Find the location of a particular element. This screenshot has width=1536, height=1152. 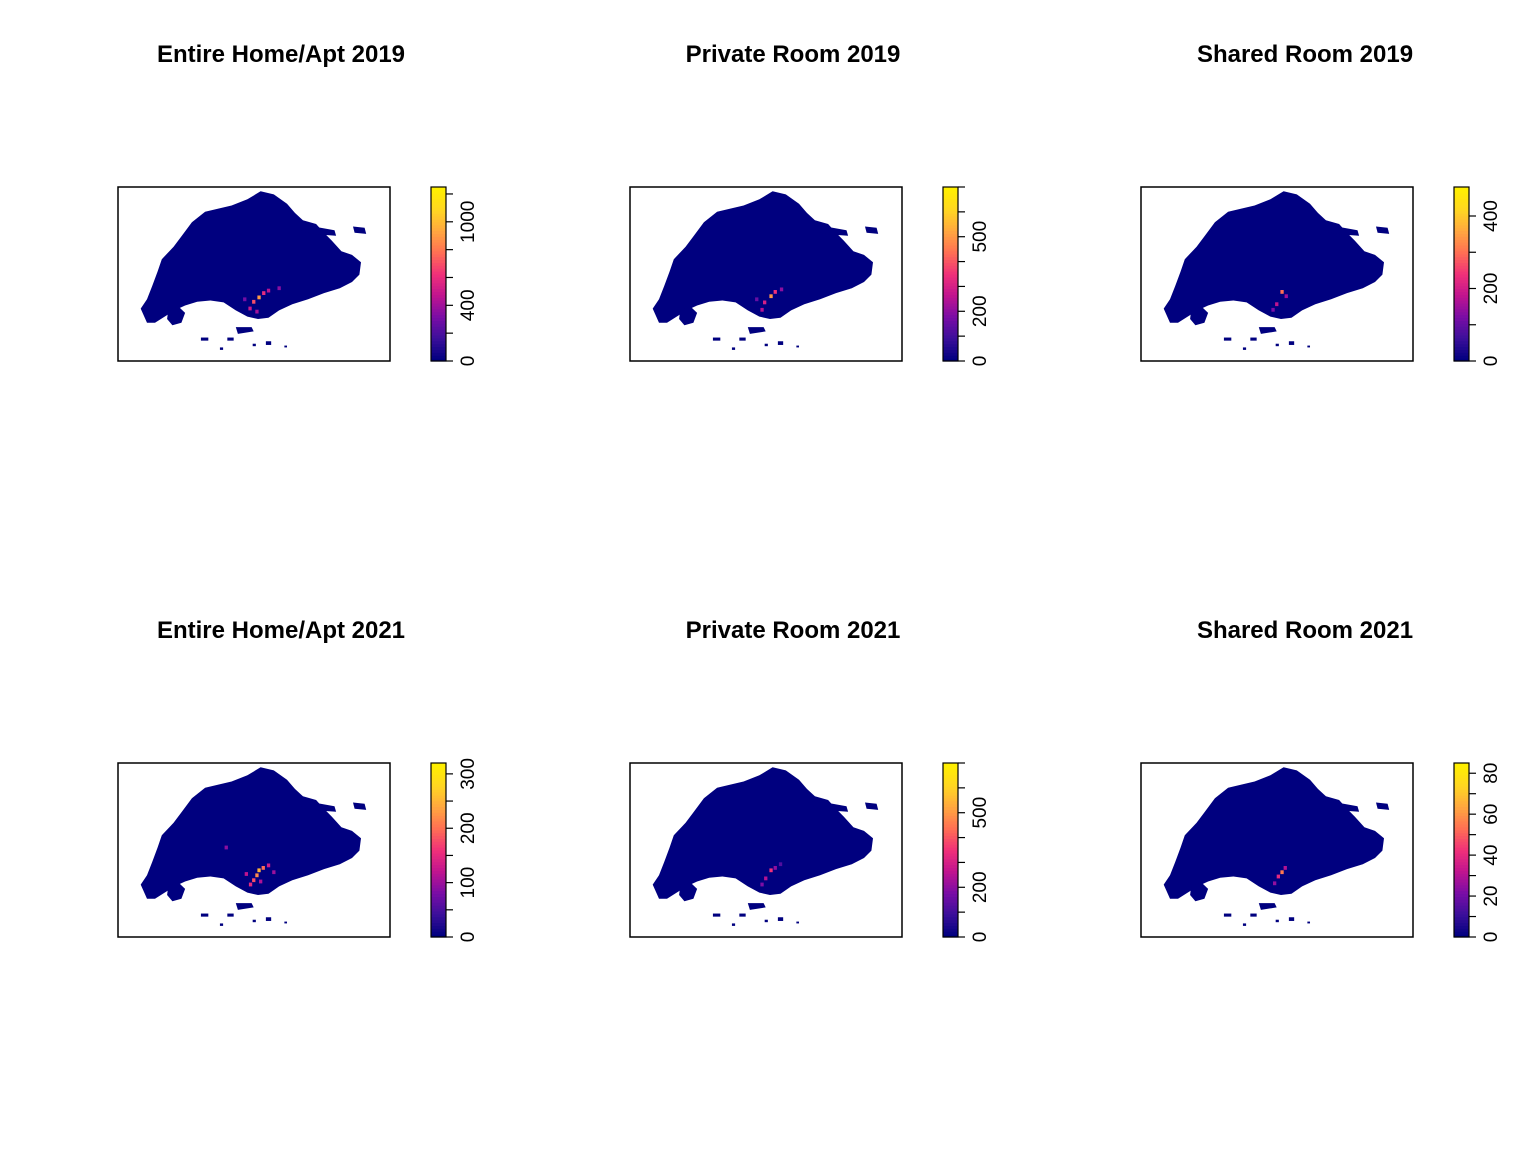

panel-2: Private Room 2019 0200500 is located at coordinates (810, 203).